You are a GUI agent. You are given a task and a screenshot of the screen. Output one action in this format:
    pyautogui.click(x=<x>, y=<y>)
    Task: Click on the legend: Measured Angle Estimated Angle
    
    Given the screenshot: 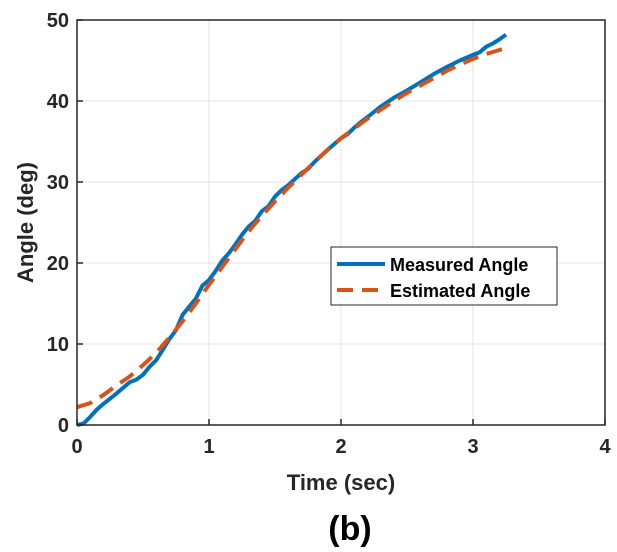 What is the action you would take?
    pyautogui.click(x=444, y=276)
    